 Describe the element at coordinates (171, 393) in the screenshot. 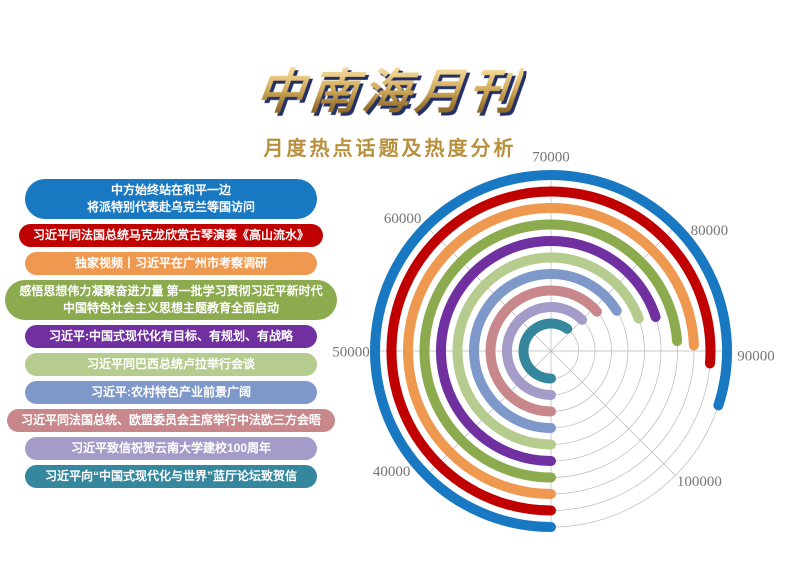

I see `topic-pill: 习近平:农村特色产业前景广阔` at that location.